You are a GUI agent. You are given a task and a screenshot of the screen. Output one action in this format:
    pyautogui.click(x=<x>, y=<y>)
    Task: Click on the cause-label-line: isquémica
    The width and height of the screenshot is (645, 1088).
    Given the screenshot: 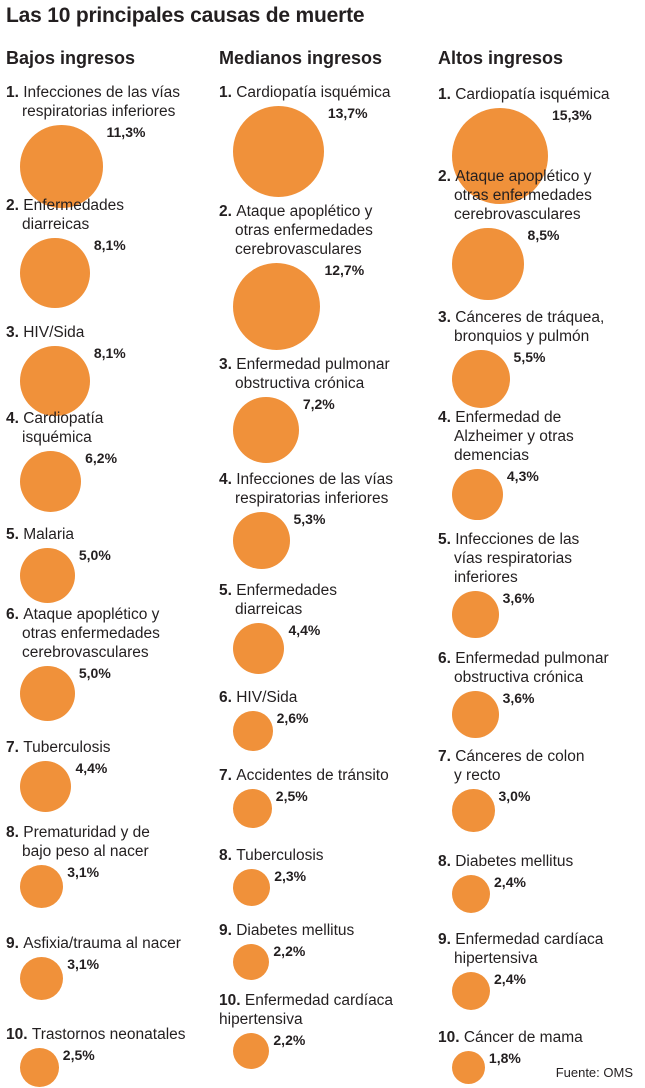 What is the action you would take?
    pyautogui.click(x=57, y=437)
    